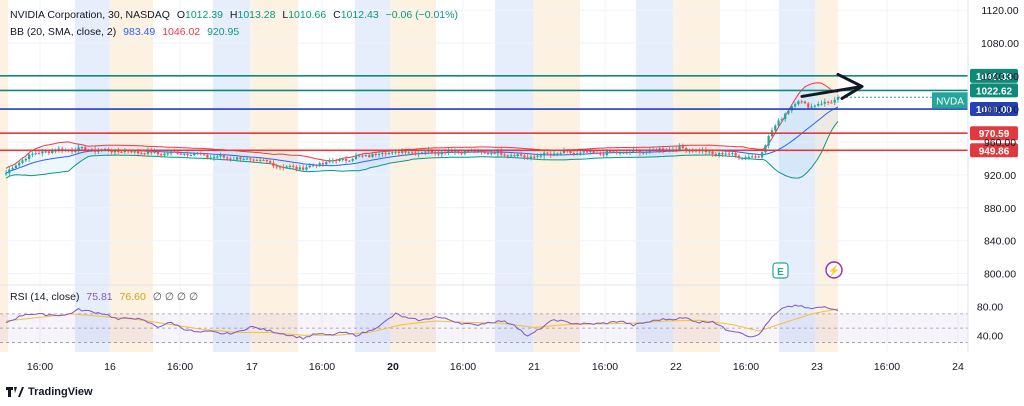 The width and height of the screenshot is (1024, 406). I want to click on time-tick-label: 22, so click(676, 367).